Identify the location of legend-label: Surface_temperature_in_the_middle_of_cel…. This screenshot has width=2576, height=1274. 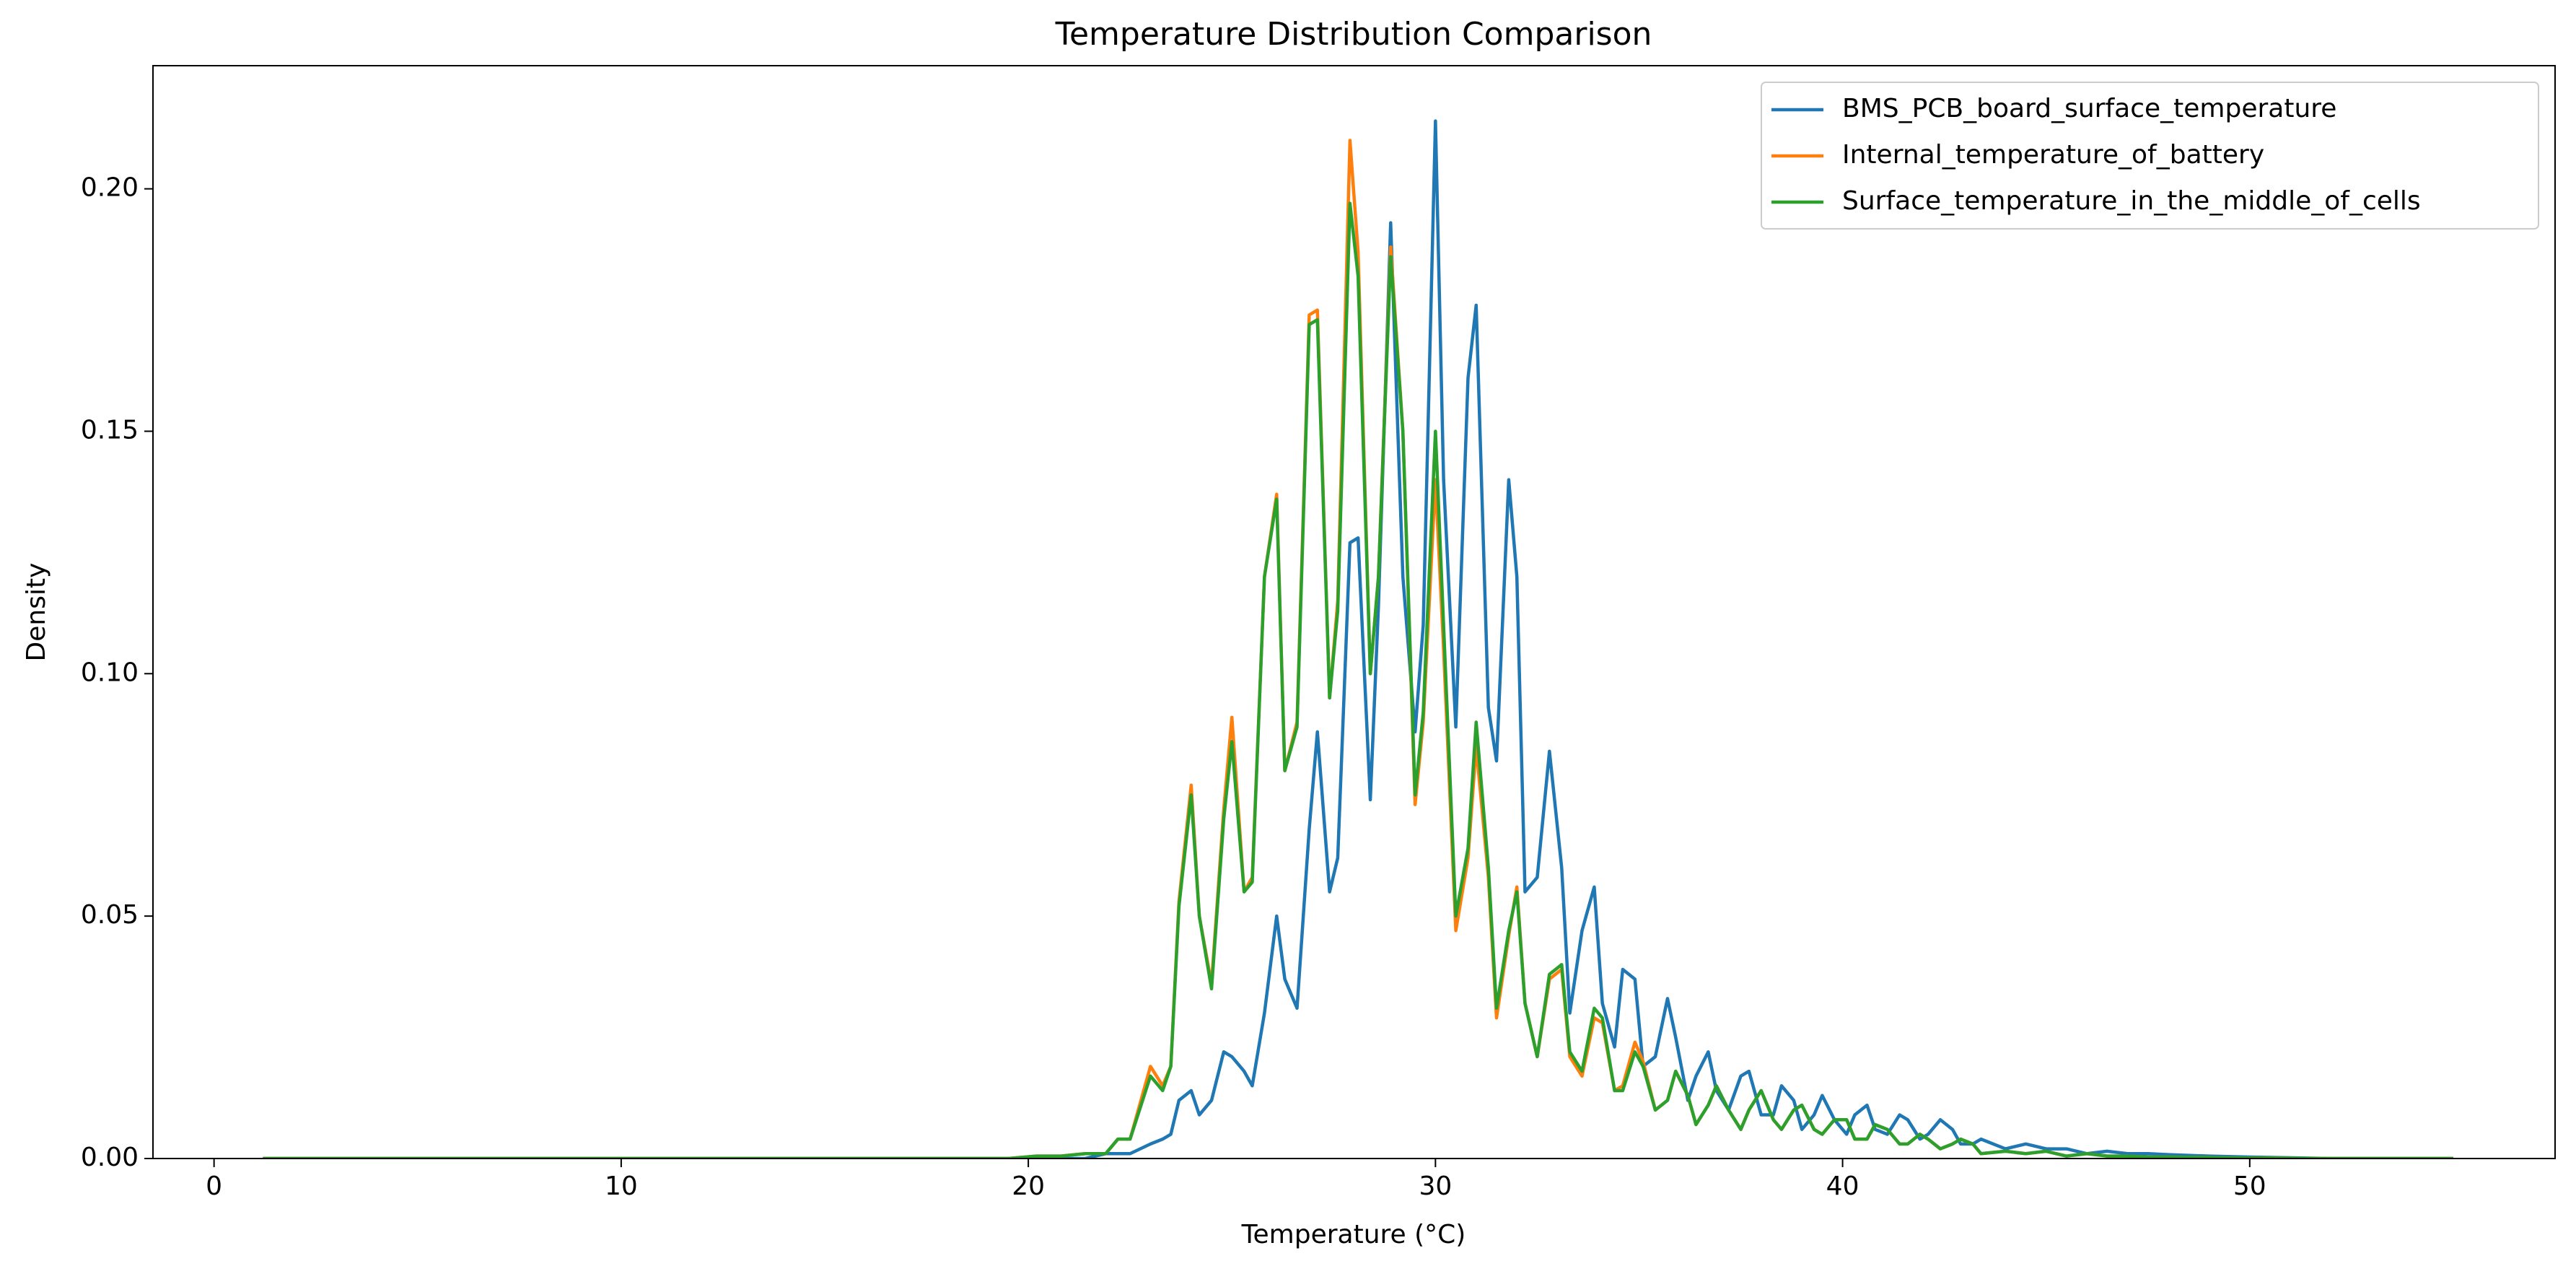
(2131, 201).